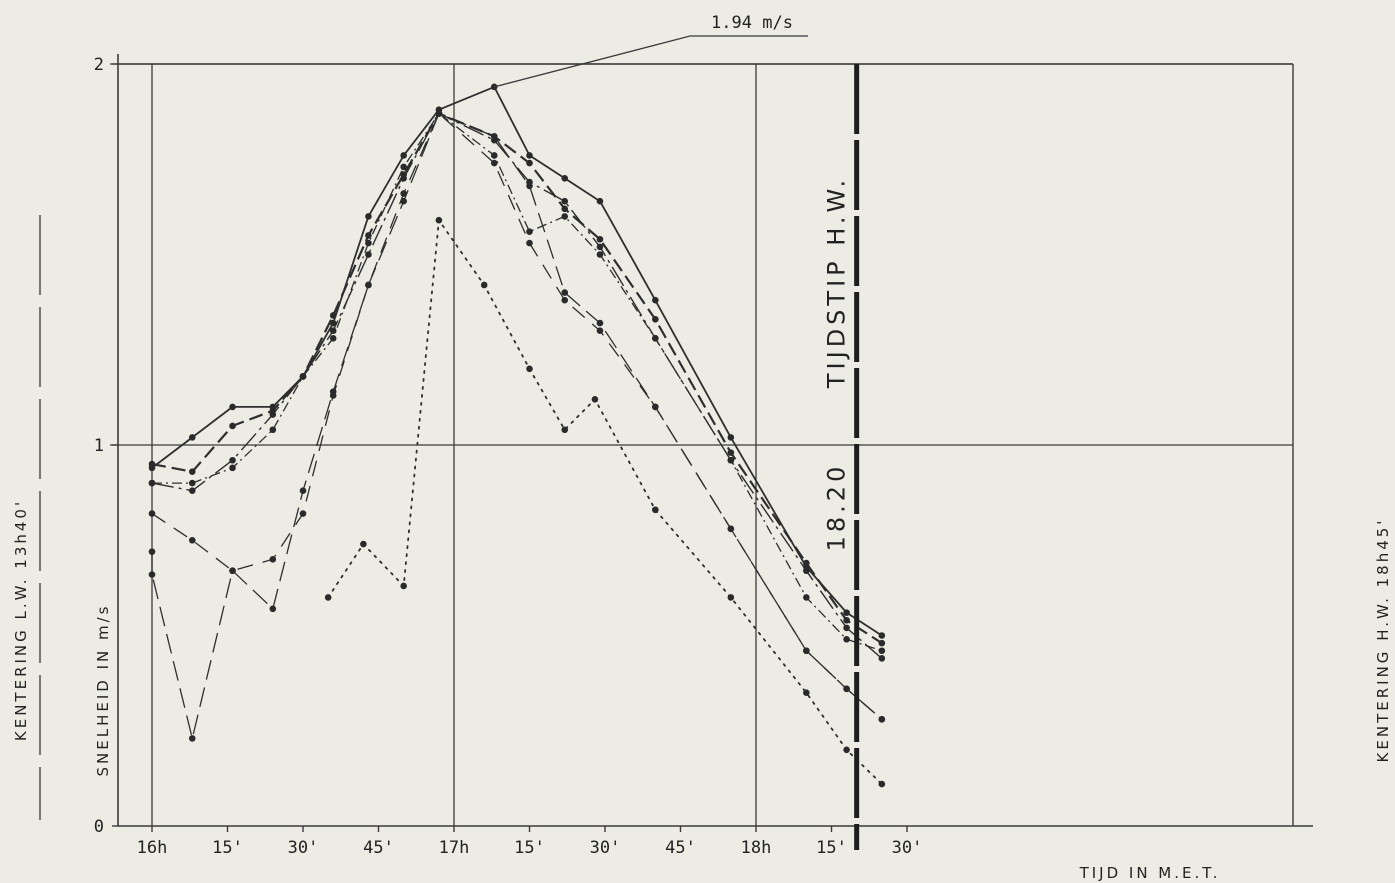  Describe the element at coordinates (454, 848) in the screenshot. I see `x-tick-label: 17h` at that location.